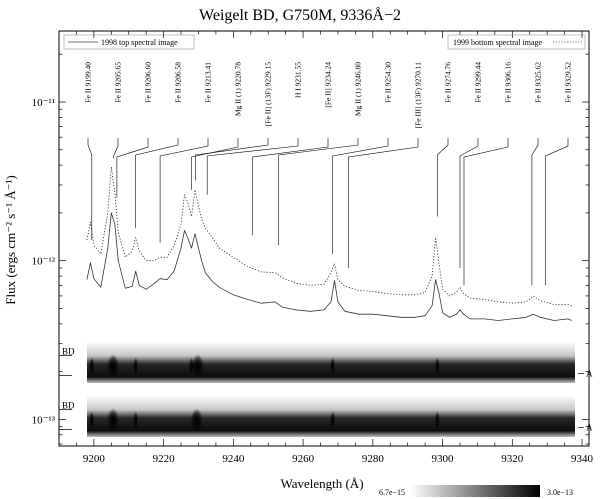 Image resolution: width=600 pixels, height=499 pixels. I want to click on line-id-marker: Fe II 9306.16, so click(488, 174).